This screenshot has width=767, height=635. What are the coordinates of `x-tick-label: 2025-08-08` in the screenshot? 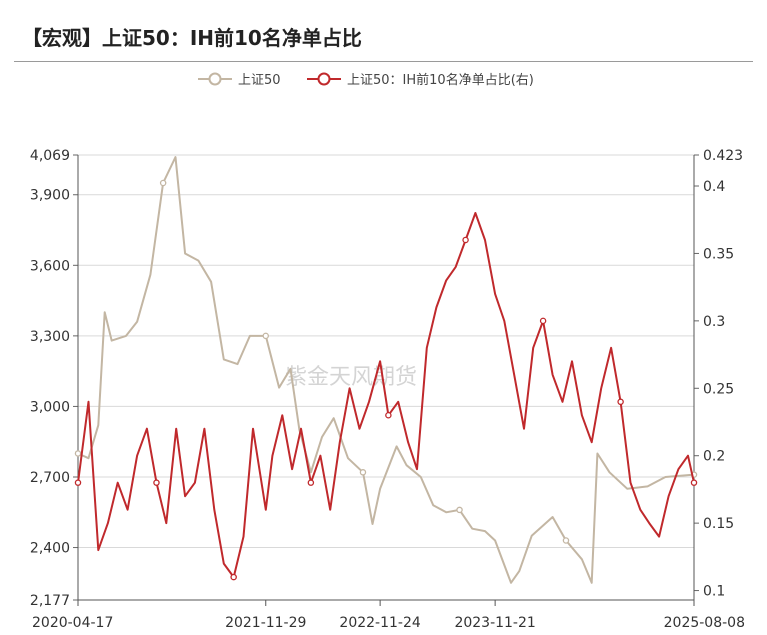 It's located at (704, 623).